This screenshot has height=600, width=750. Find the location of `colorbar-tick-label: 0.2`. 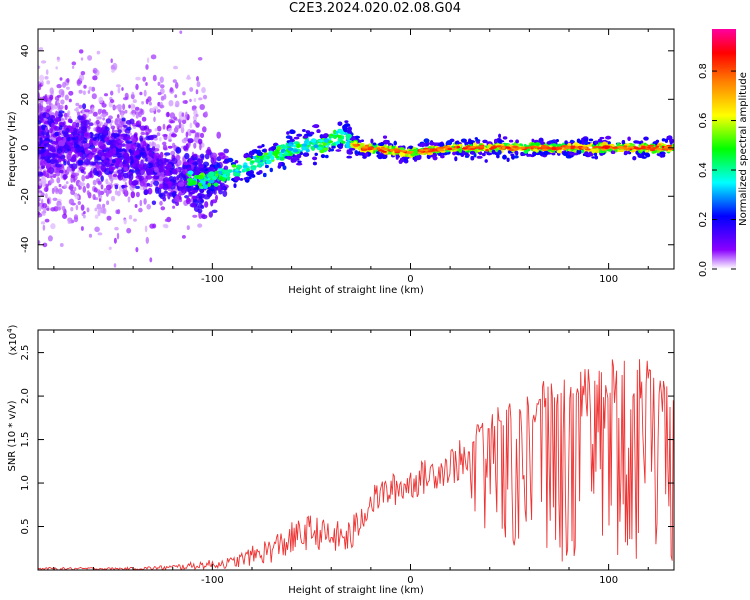

colorbar-tick-label: 0.2 is located at coordinates (703, 220).